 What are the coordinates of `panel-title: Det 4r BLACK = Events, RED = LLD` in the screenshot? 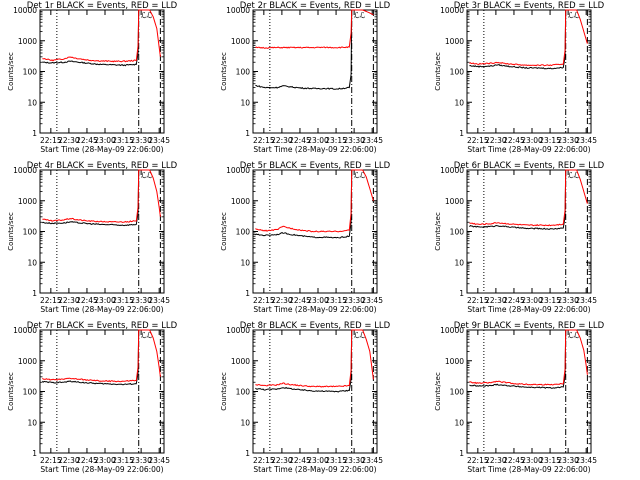 It's located at (102, 166).